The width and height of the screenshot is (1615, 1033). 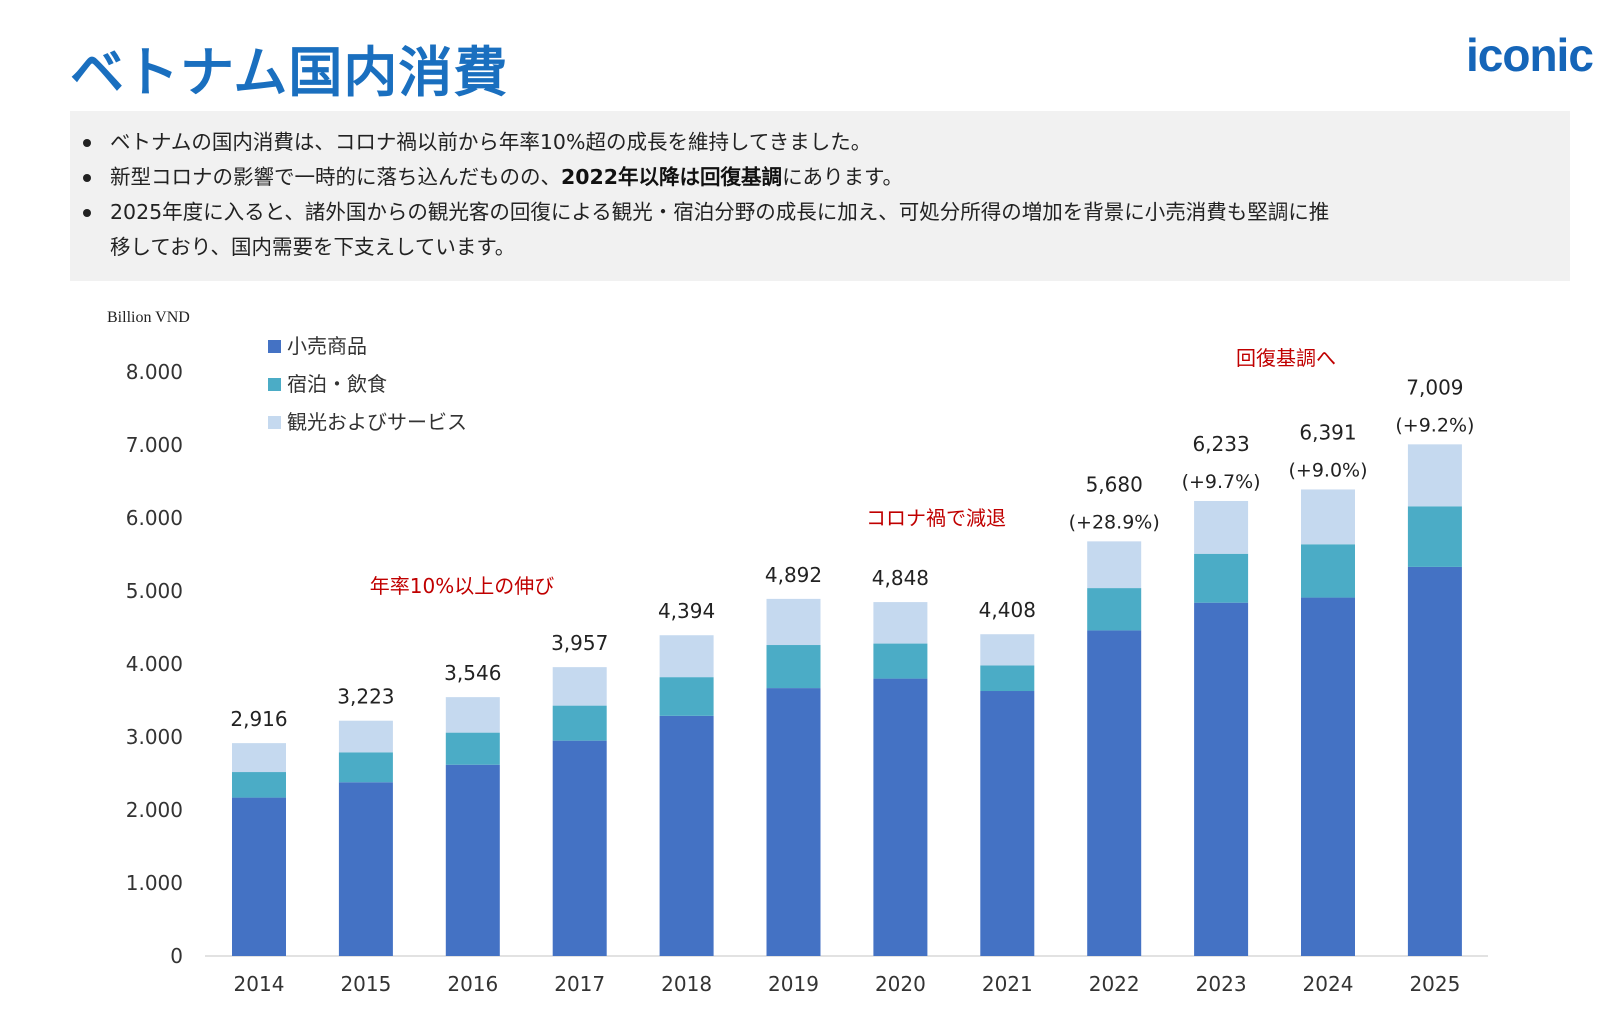 What do you see at coordinates (1434, 425) in the screenshot?
I see `growth-label: (+9.2%)` at bounding box center [1434, 425].